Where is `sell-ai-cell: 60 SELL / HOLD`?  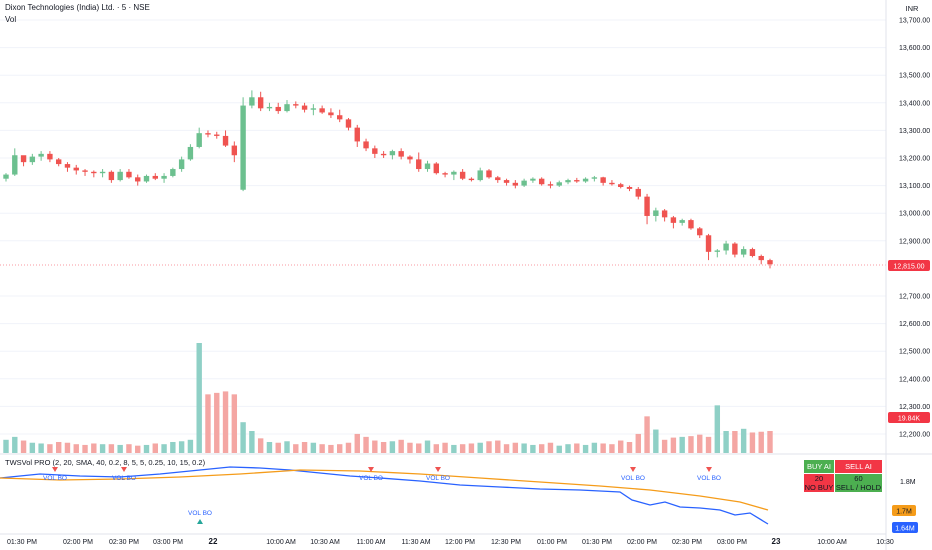 sell-ai-cell: 60 SELL / HOLD is located at coordinates (858, 483).